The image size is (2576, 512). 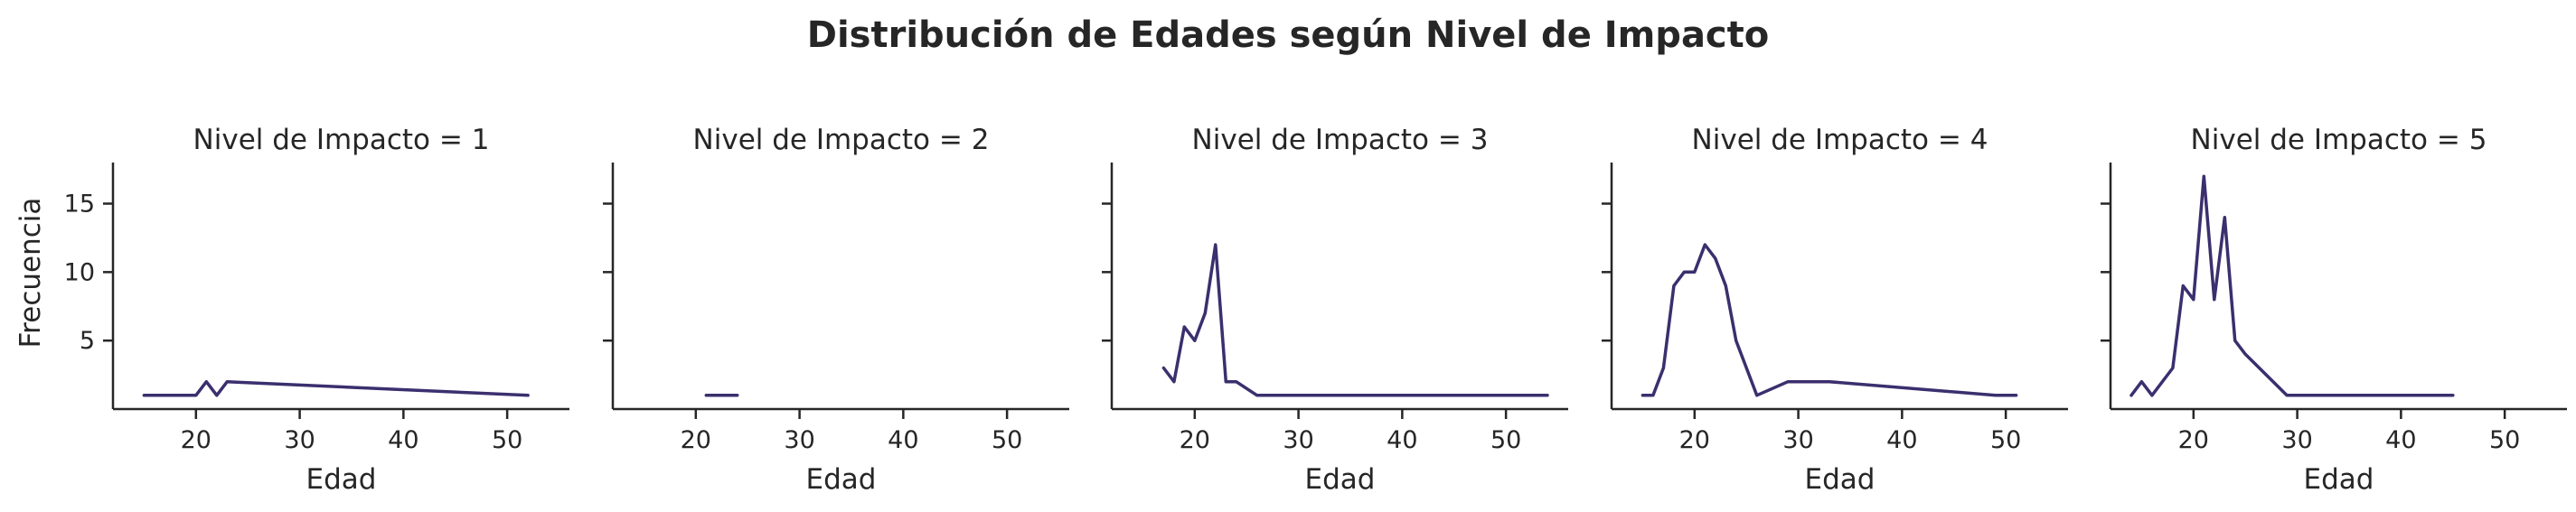 What do you see at coordinates (31, 273) in the screenshot?
I see `y-axis-label: Frecuencia` at bounding box center [31, 273].